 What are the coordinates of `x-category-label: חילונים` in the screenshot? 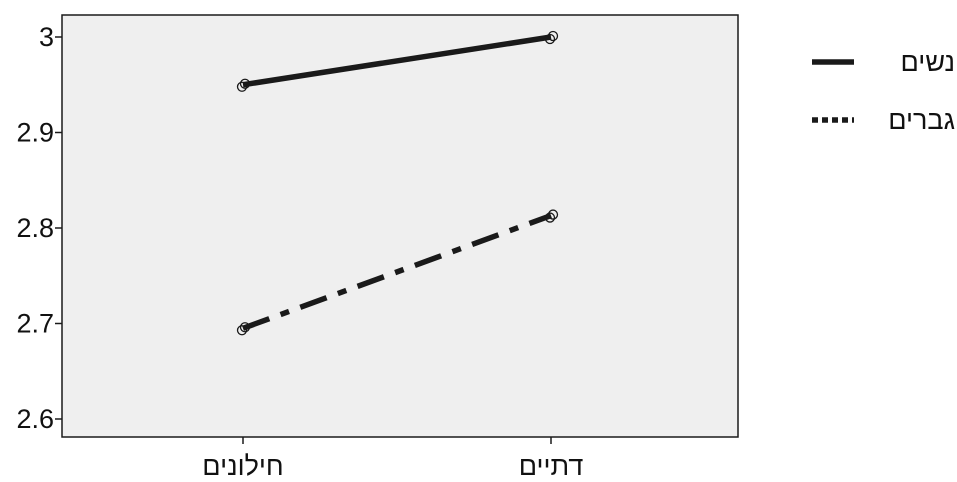 It's located at (242, 464).